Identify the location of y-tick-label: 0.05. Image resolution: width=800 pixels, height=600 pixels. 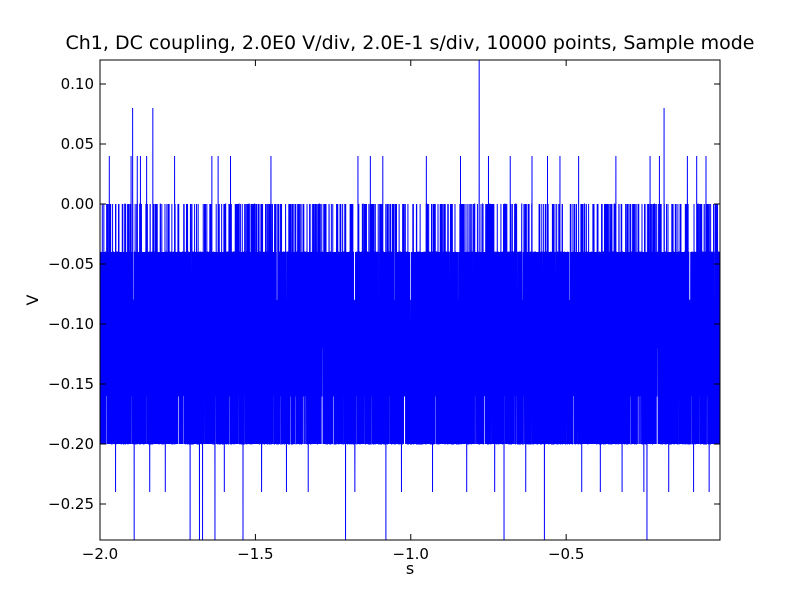
(77, 144).